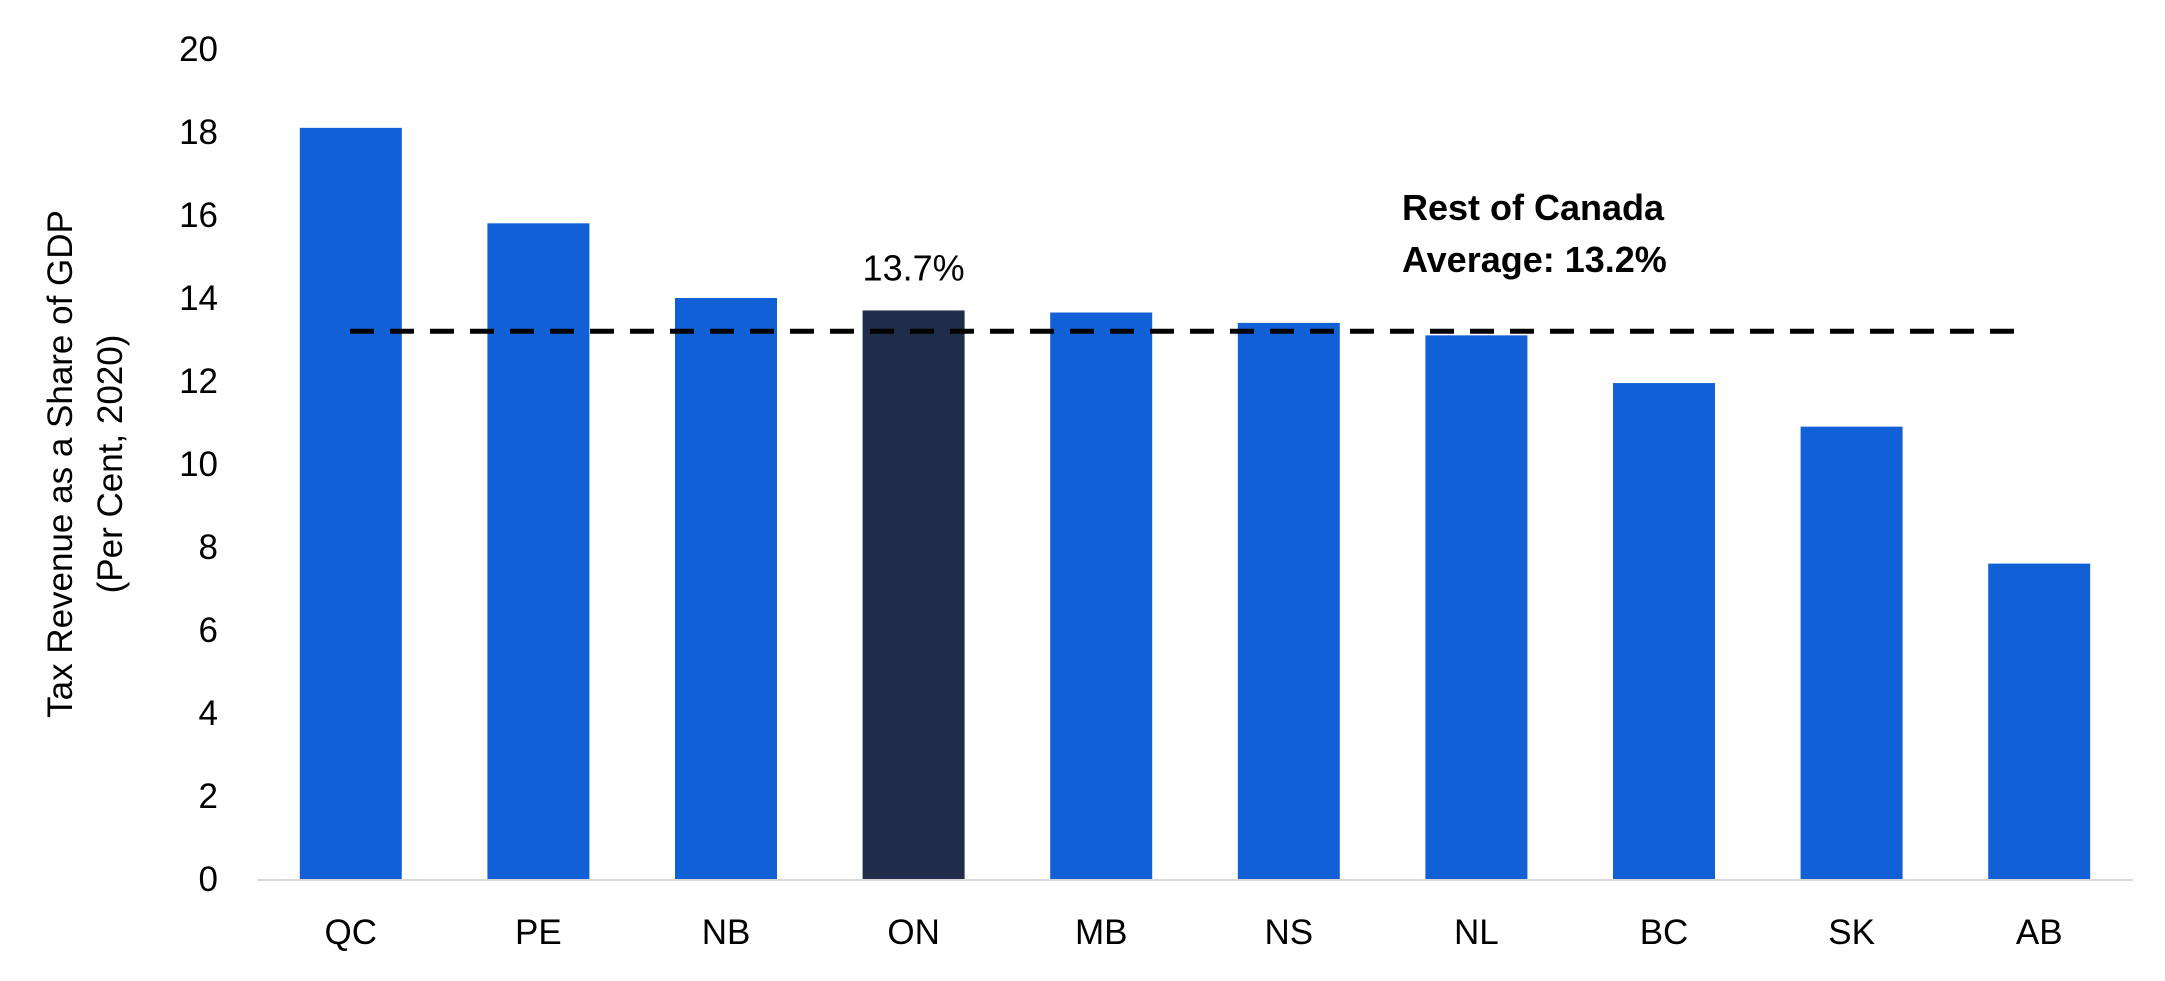 Image resolution: width=2165 pixels, height=981 pixels. I want to click on bar-ns, so click(1288, 600).